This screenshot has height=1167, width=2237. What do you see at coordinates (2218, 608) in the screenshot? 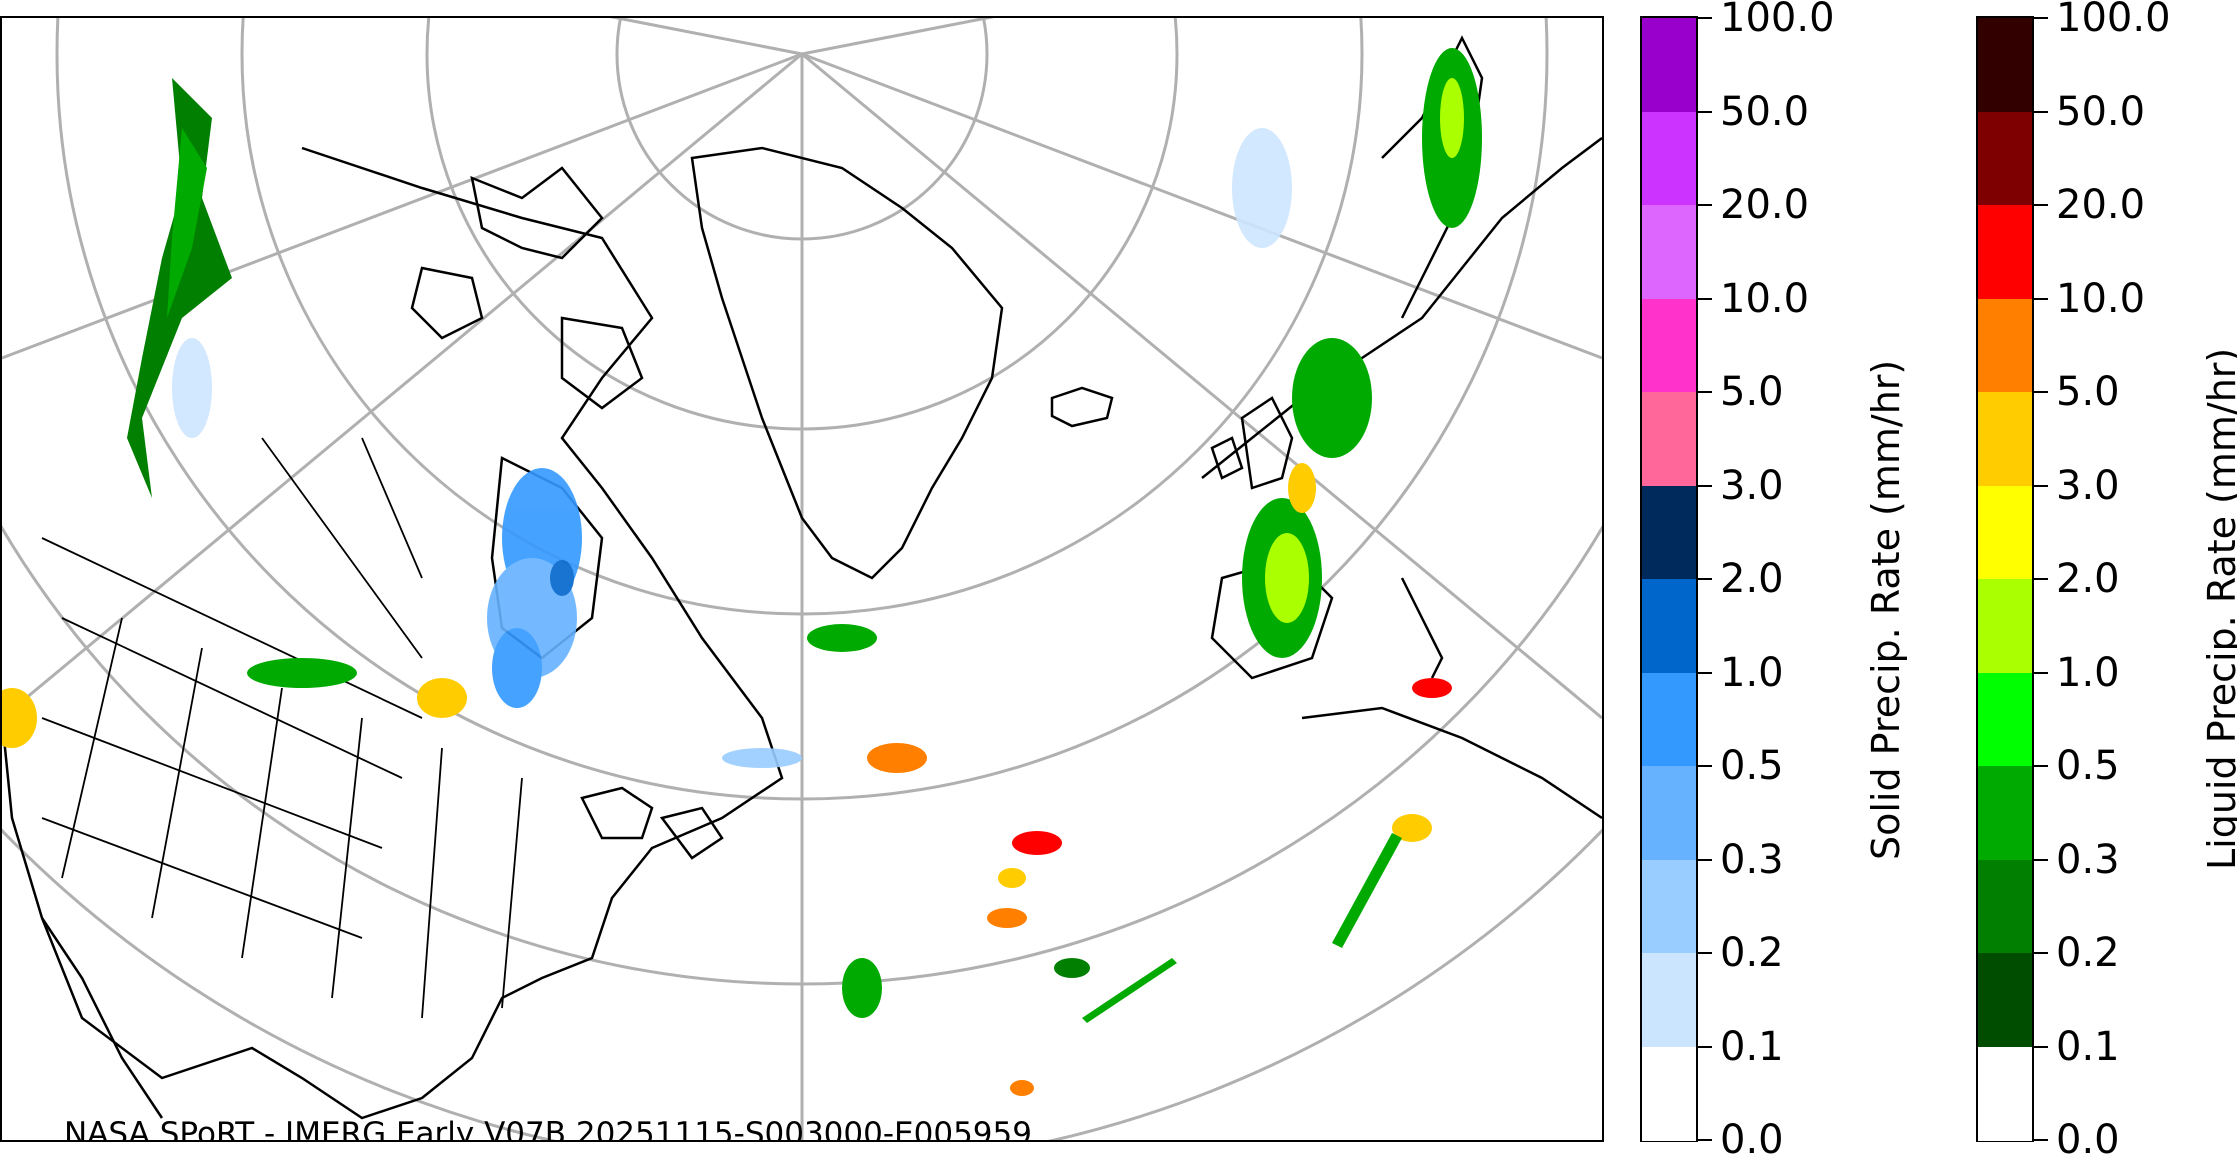
I see `liquid-colorbar-title: Liquid Precip. Rate (mm/hr)` at bounding box center [2218, 608].